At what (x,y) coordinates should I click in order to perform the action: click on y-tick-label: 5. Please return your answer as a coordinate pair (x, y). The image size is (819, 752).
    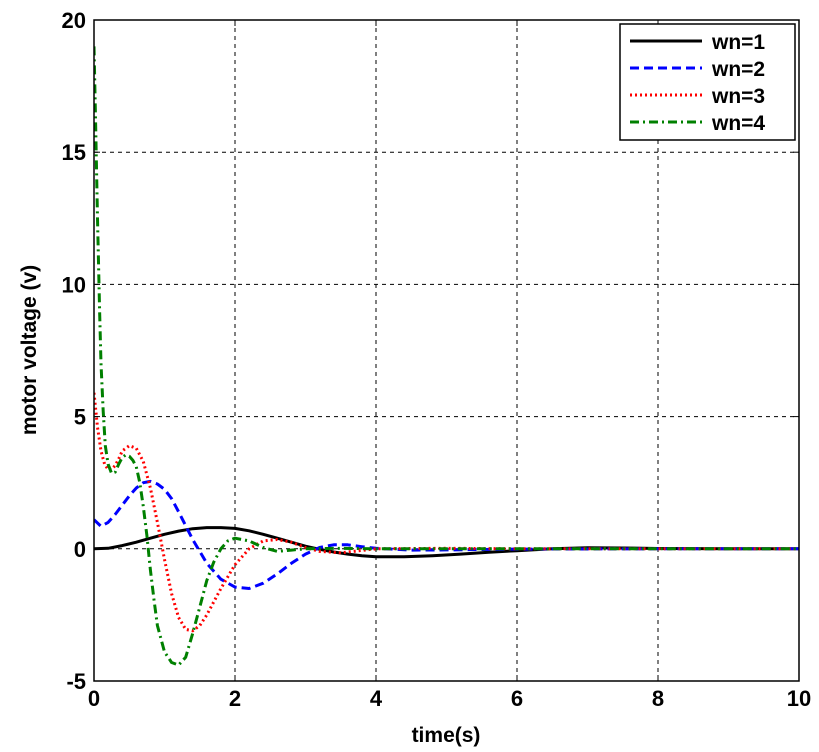
    Looking at the image, I should click on (80, 417).